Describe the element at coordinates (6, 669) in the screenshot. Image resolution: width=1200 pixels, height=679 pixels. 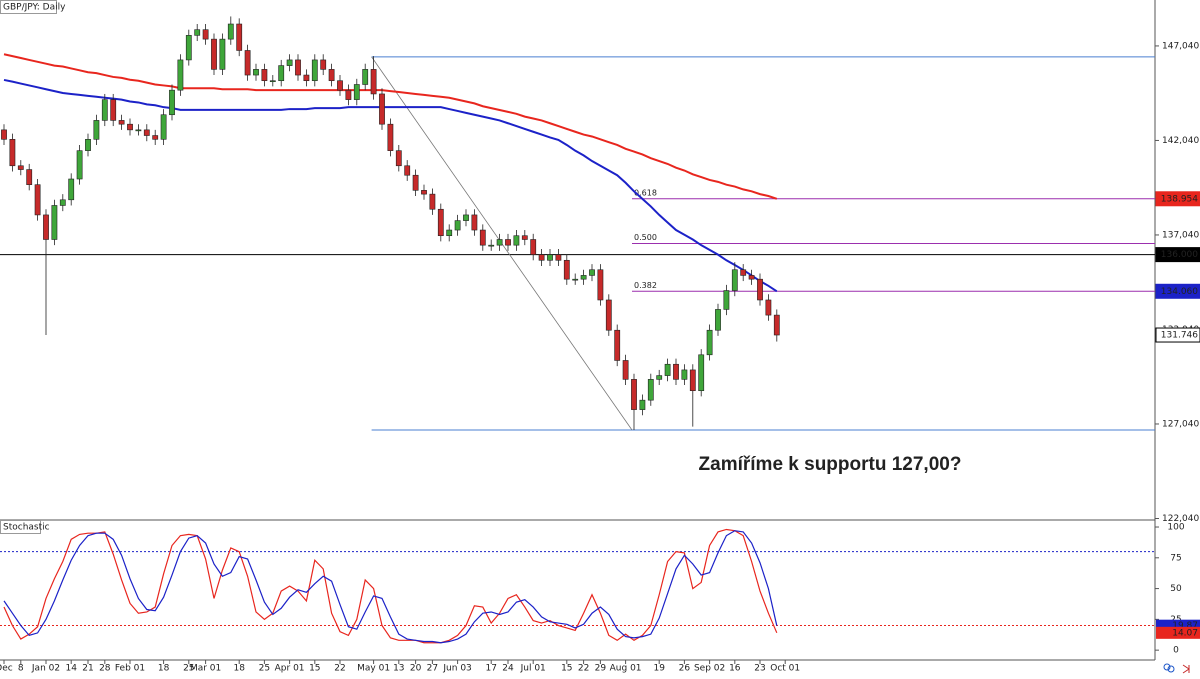
I see `x-tick-label: Dec` at that location.